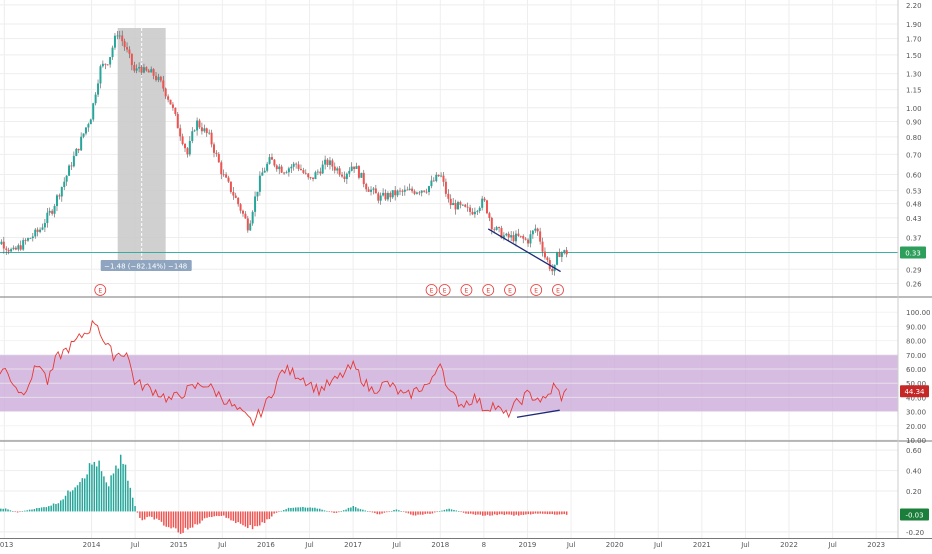 The height and width of the screenshot is (554, 932). What do you see at coordinates (92, 545) in the screenshot?
I see `x-tick-label: 2014` at bounding box center [92, 545].